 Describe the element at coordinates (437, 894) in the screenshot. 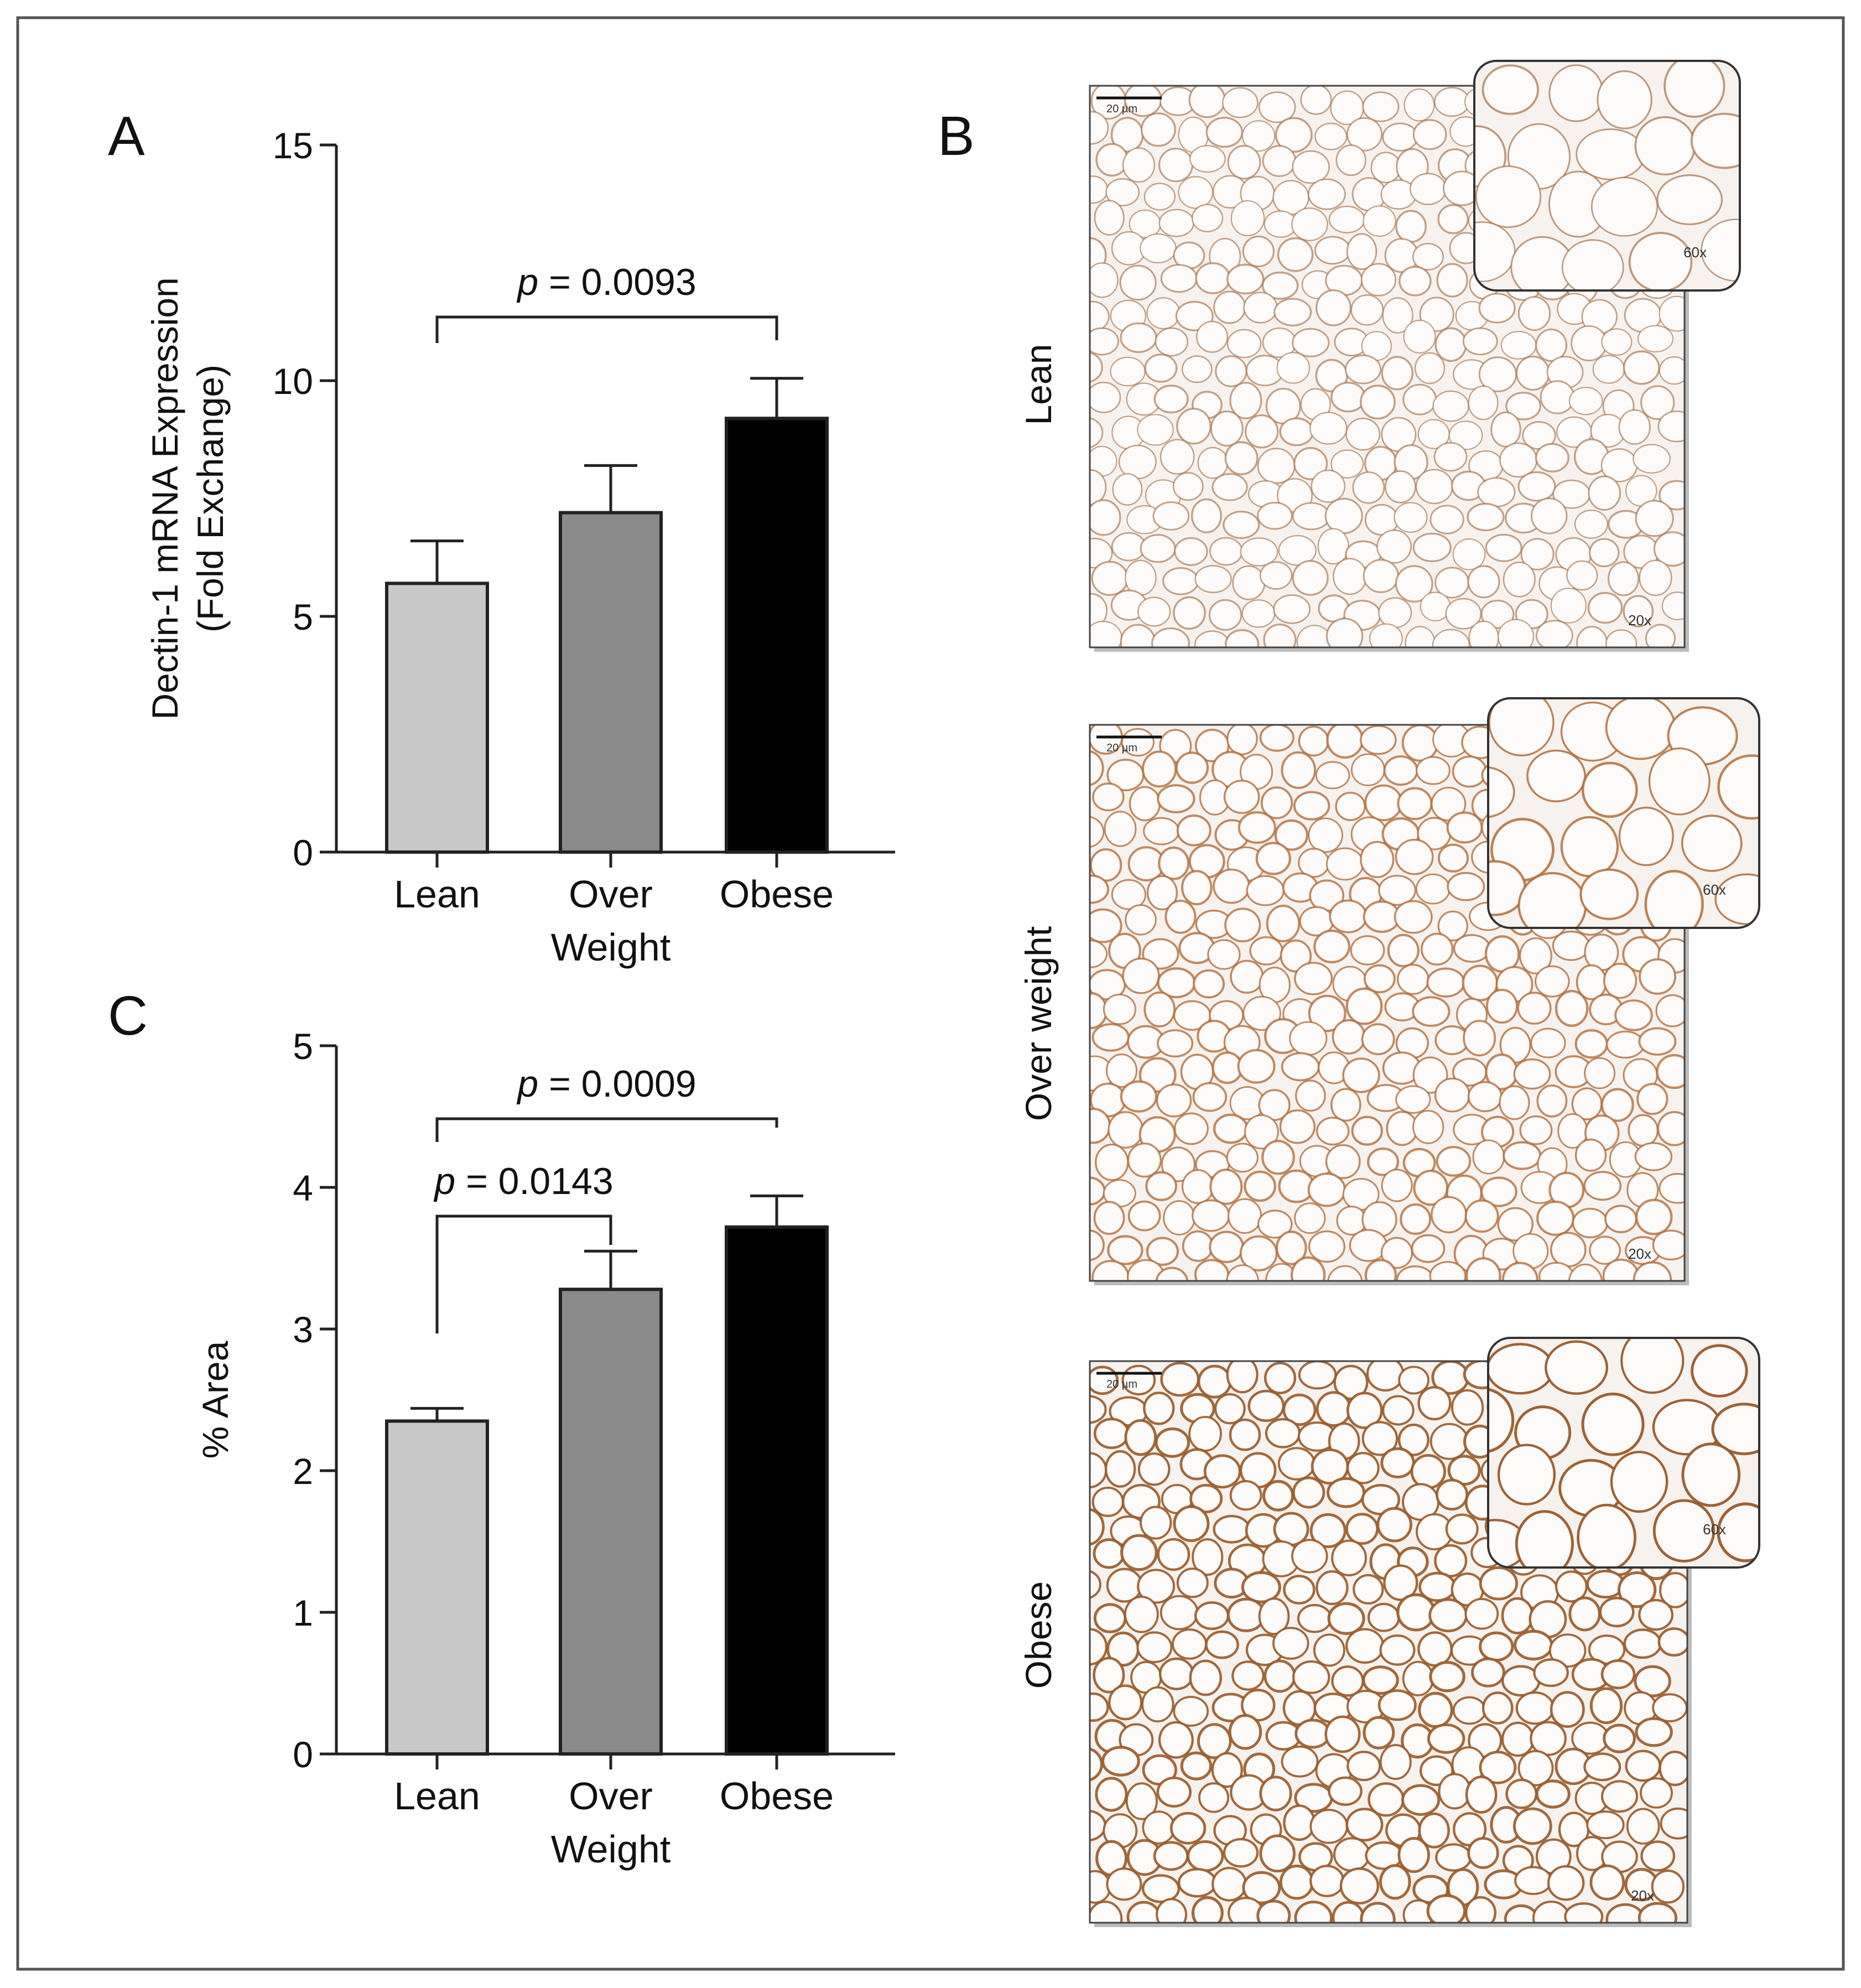

I see `x-tick-label: Lean` at that location.